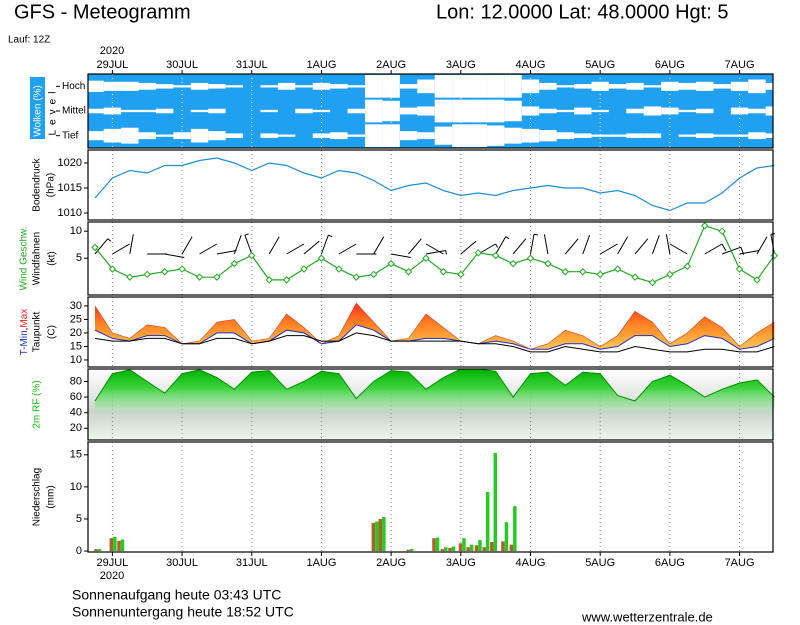  Describe the element at coordinates (37, 108) in the screenshot. I see `ylabel-box` at that location.